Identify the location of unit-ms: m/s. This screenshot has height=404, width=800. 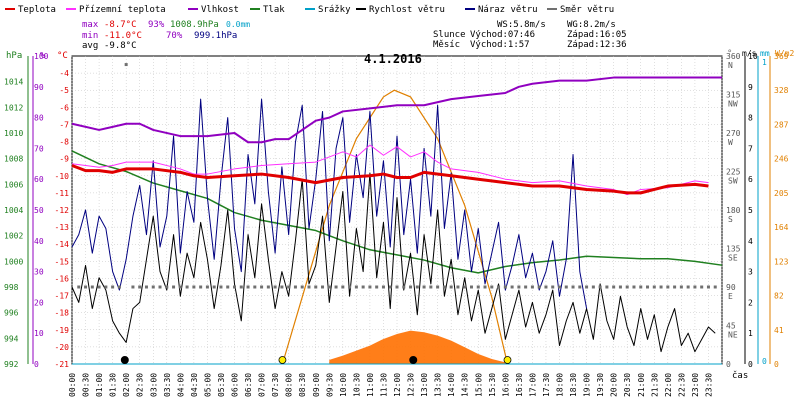
(749, 53).